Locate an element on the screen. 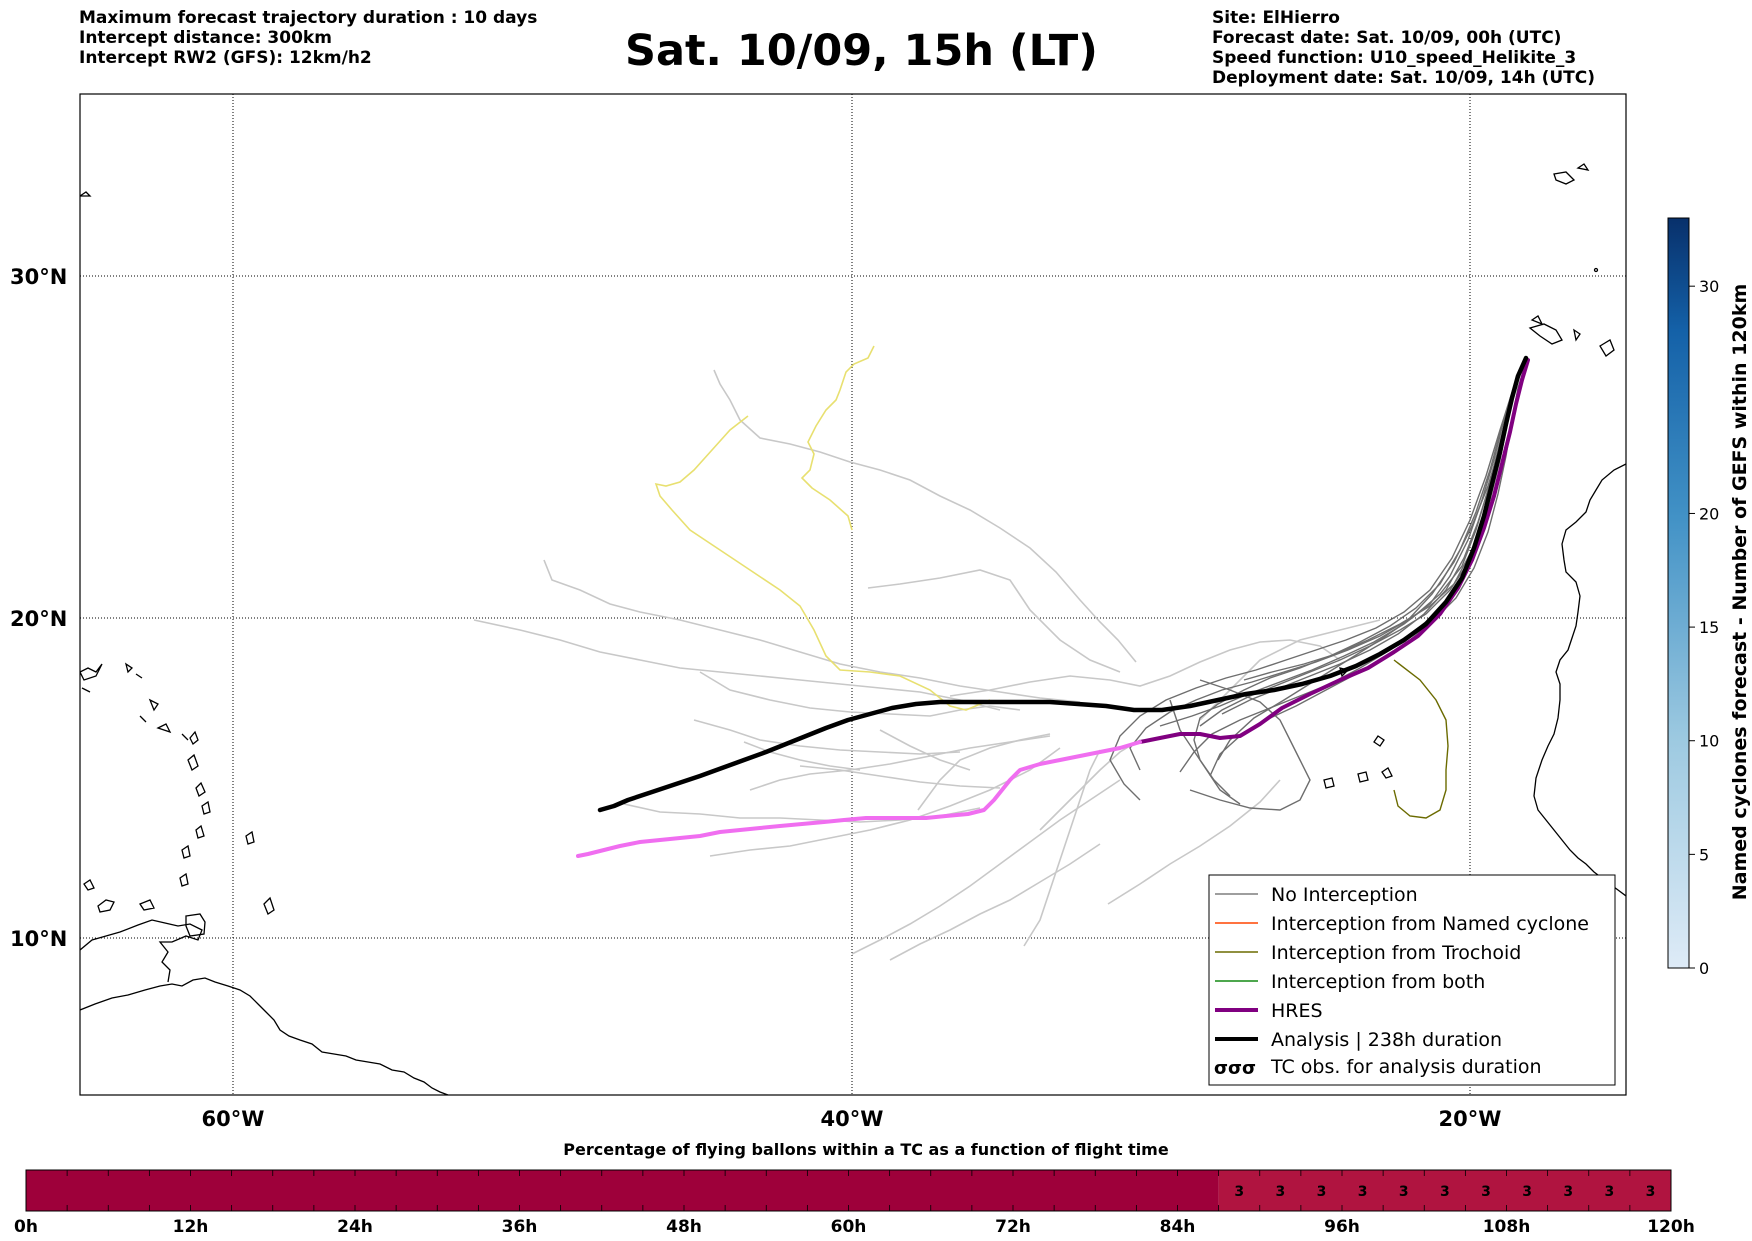 This screenshot has height=1241, width=1752. flight-bar-highlight is located at coordinates (1444, 1190).